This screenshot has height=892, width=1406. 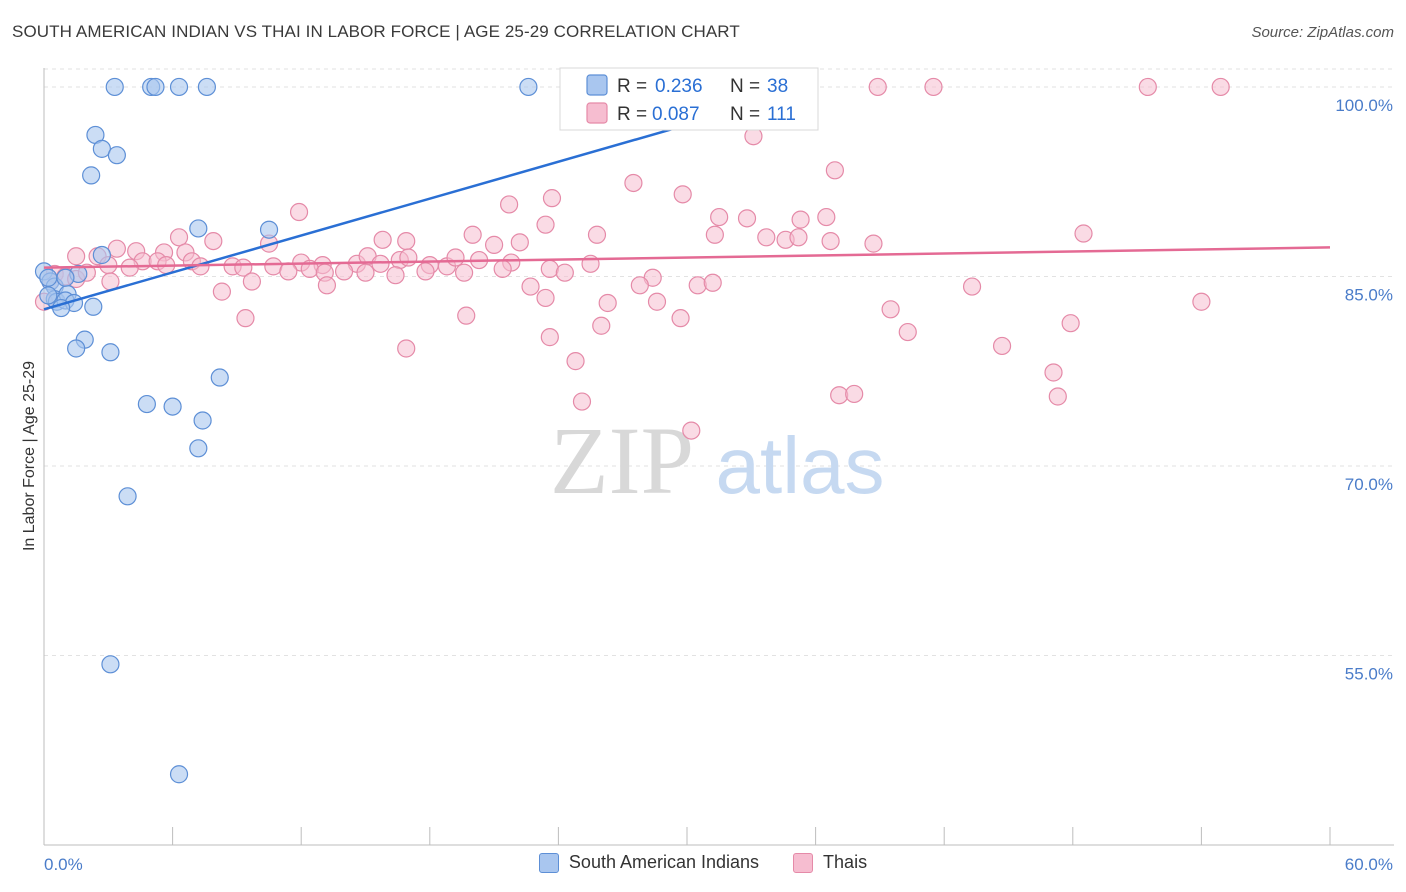 What do you see at coordinates (548, 862) in the screenshot?
I see `legend-swatch-blue` at bounding box center [548, 862].